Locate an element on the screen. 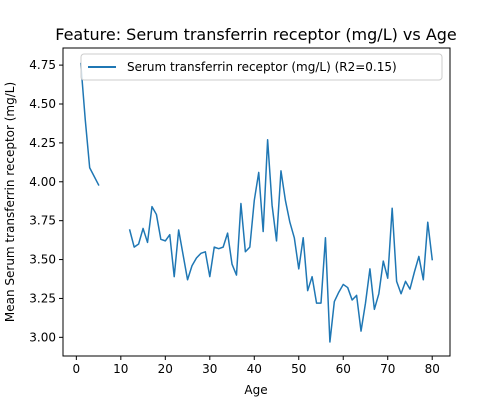 This screenshot has width=500, height=400. x-tick-label: 60 is located at coordinates (343, 369).